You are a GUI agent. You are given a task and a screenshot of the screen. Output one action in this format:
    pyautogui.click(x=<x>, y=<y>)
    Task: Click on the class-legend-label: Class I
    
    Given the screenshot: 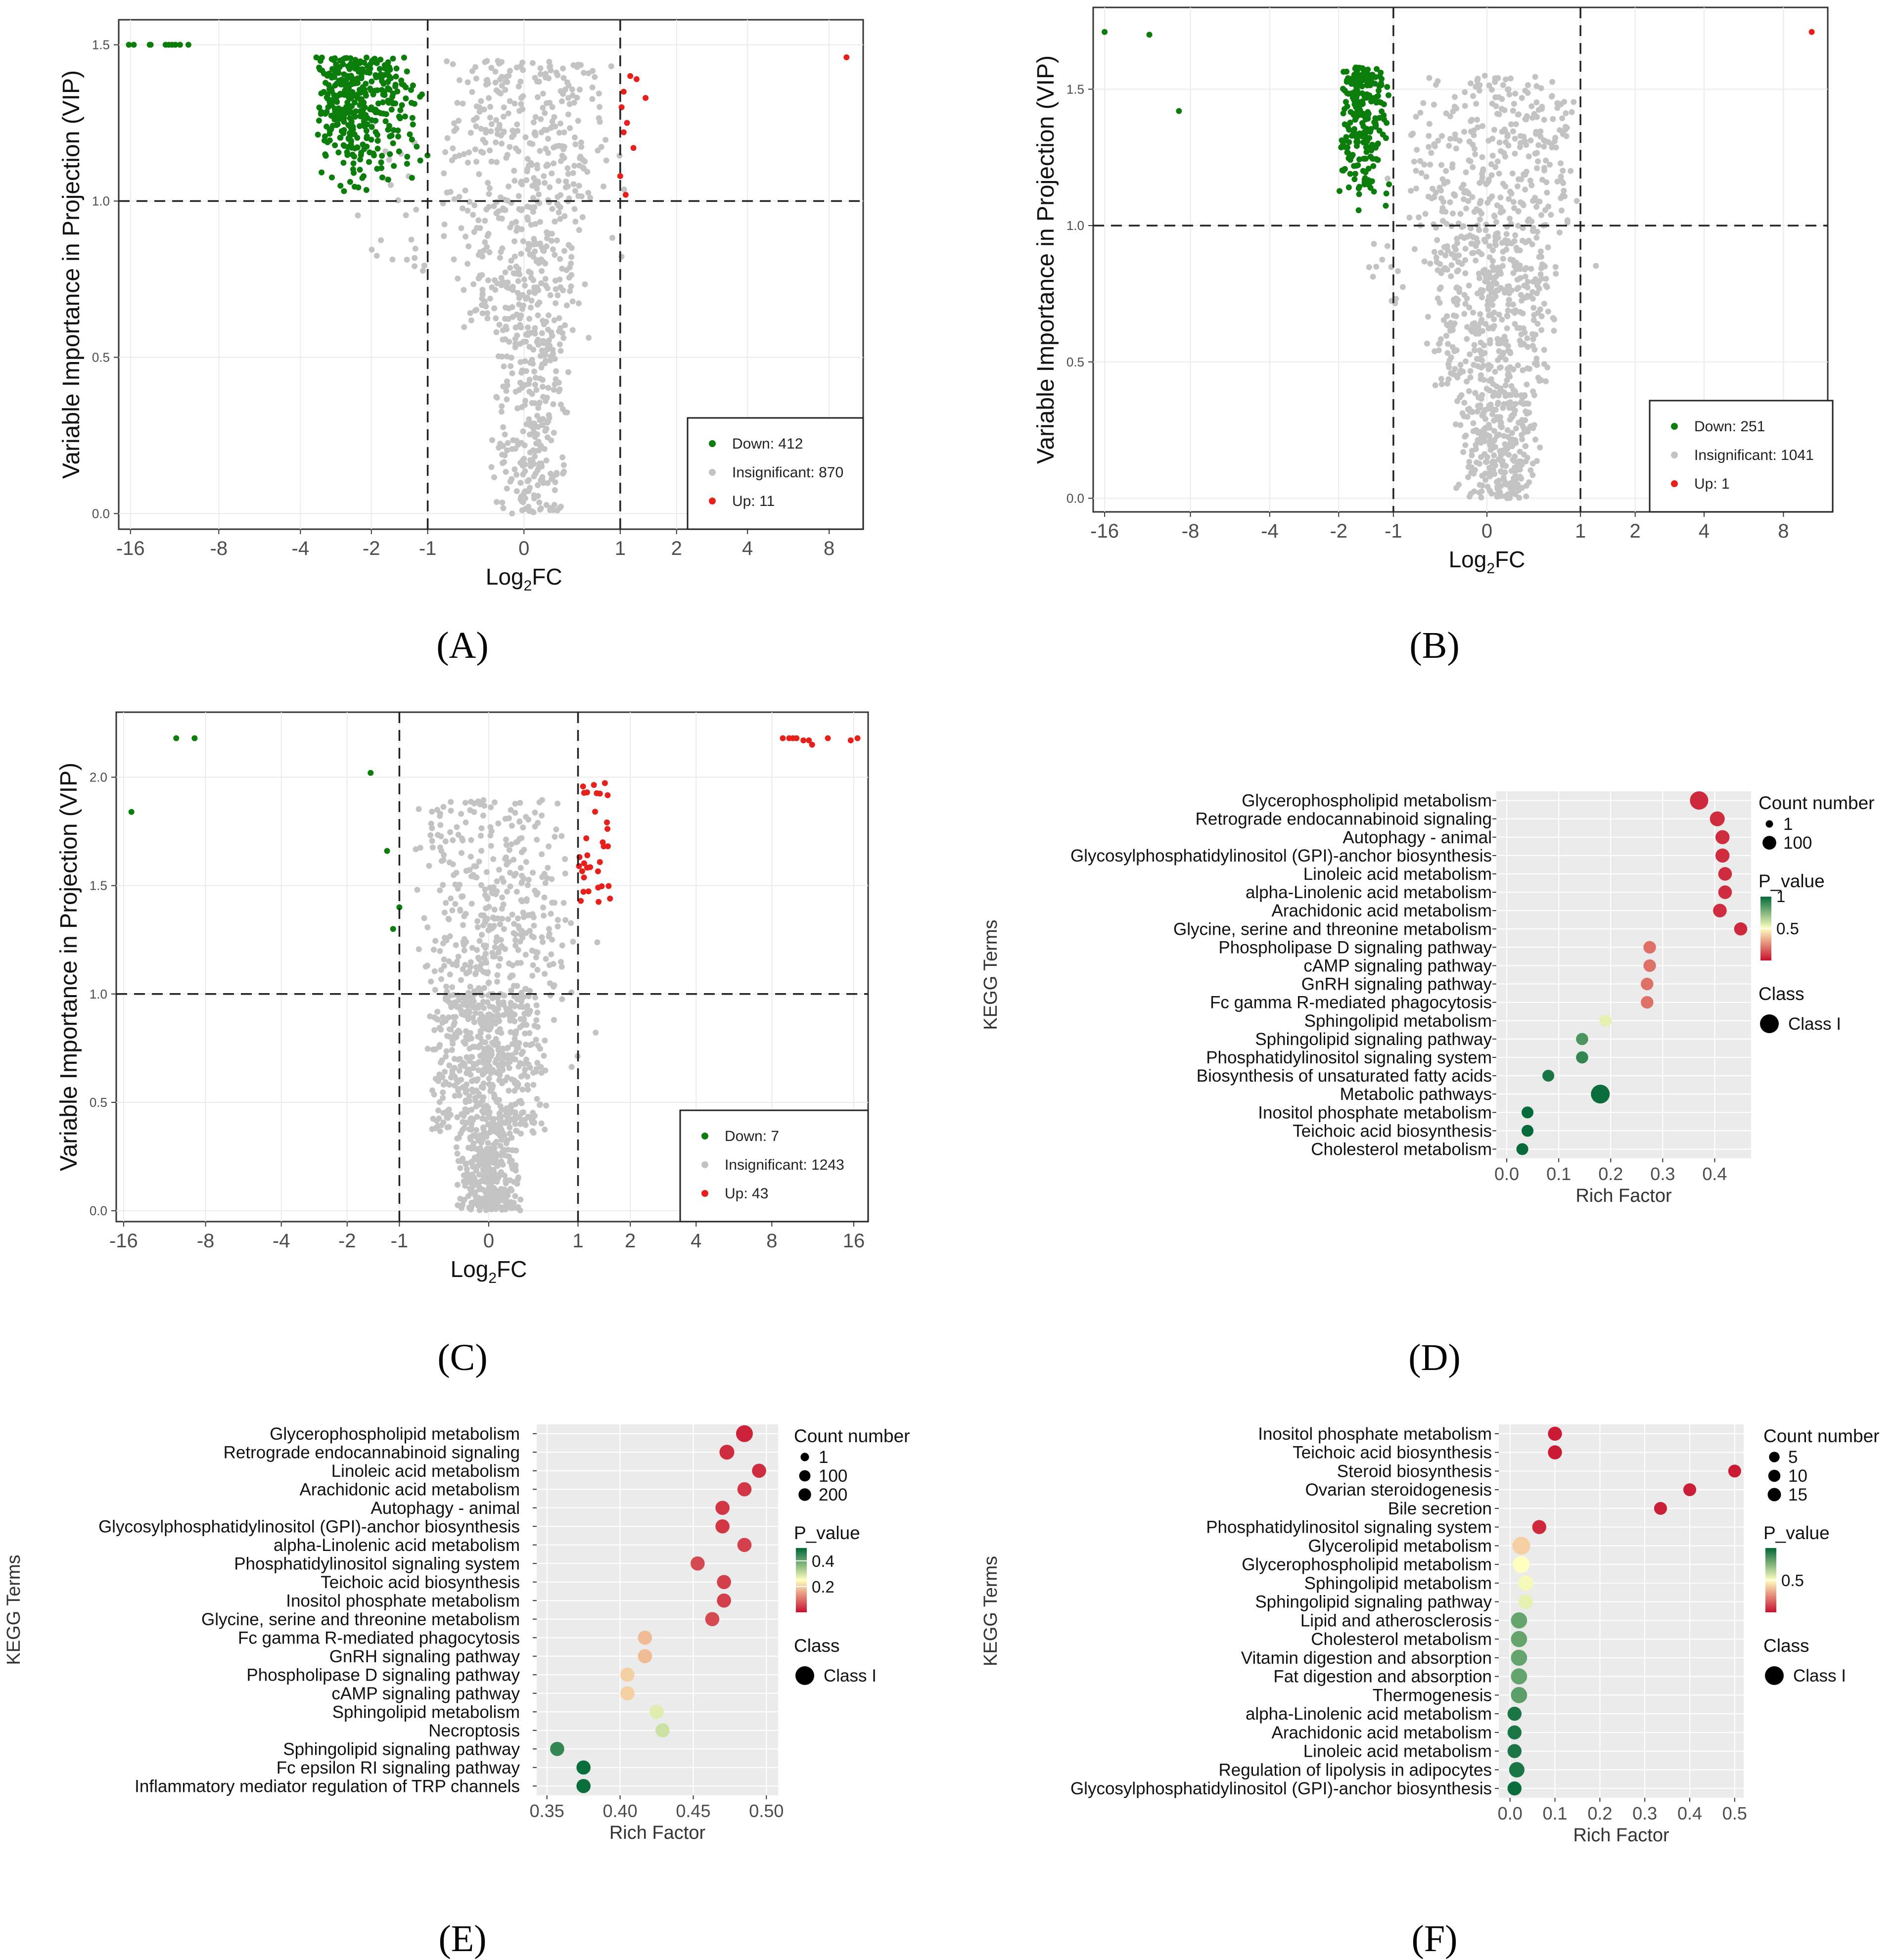 What is the action you would take?
    pyautogui.click(x=1814, y=1024)
    